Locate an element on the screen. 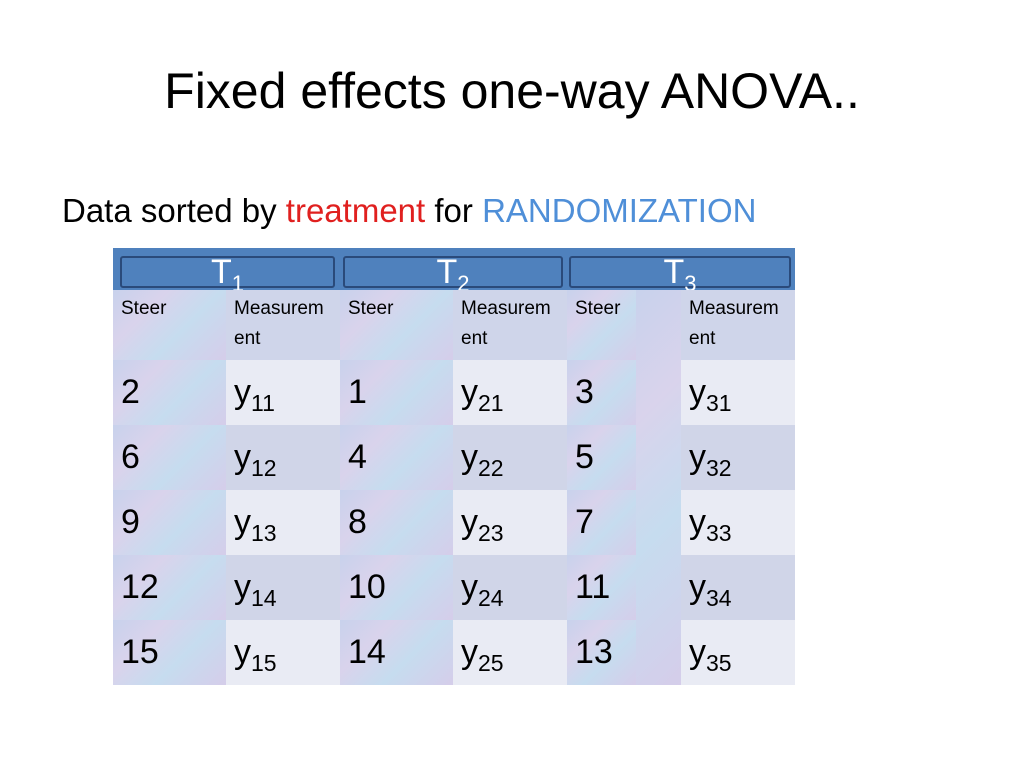  measurement-subscript: 23 is located at coordinates (491, 532).